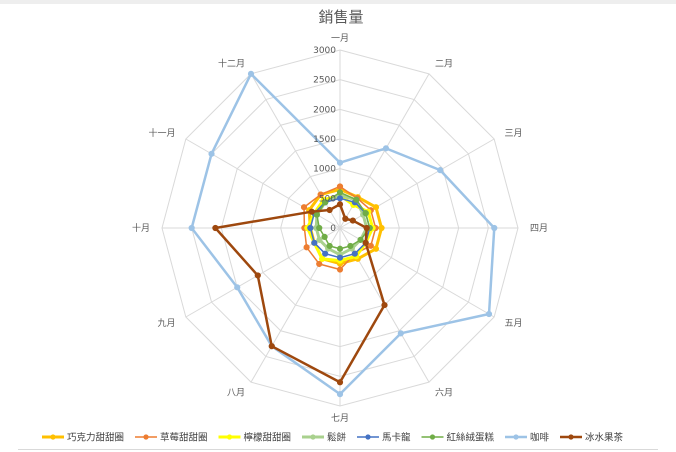 The image size is (676, 452). What do you see at coordinates (471, 438) in the screenshot?
I see `legend-label: 紅絲絨蛋糕` at bounding box center [471, 438].